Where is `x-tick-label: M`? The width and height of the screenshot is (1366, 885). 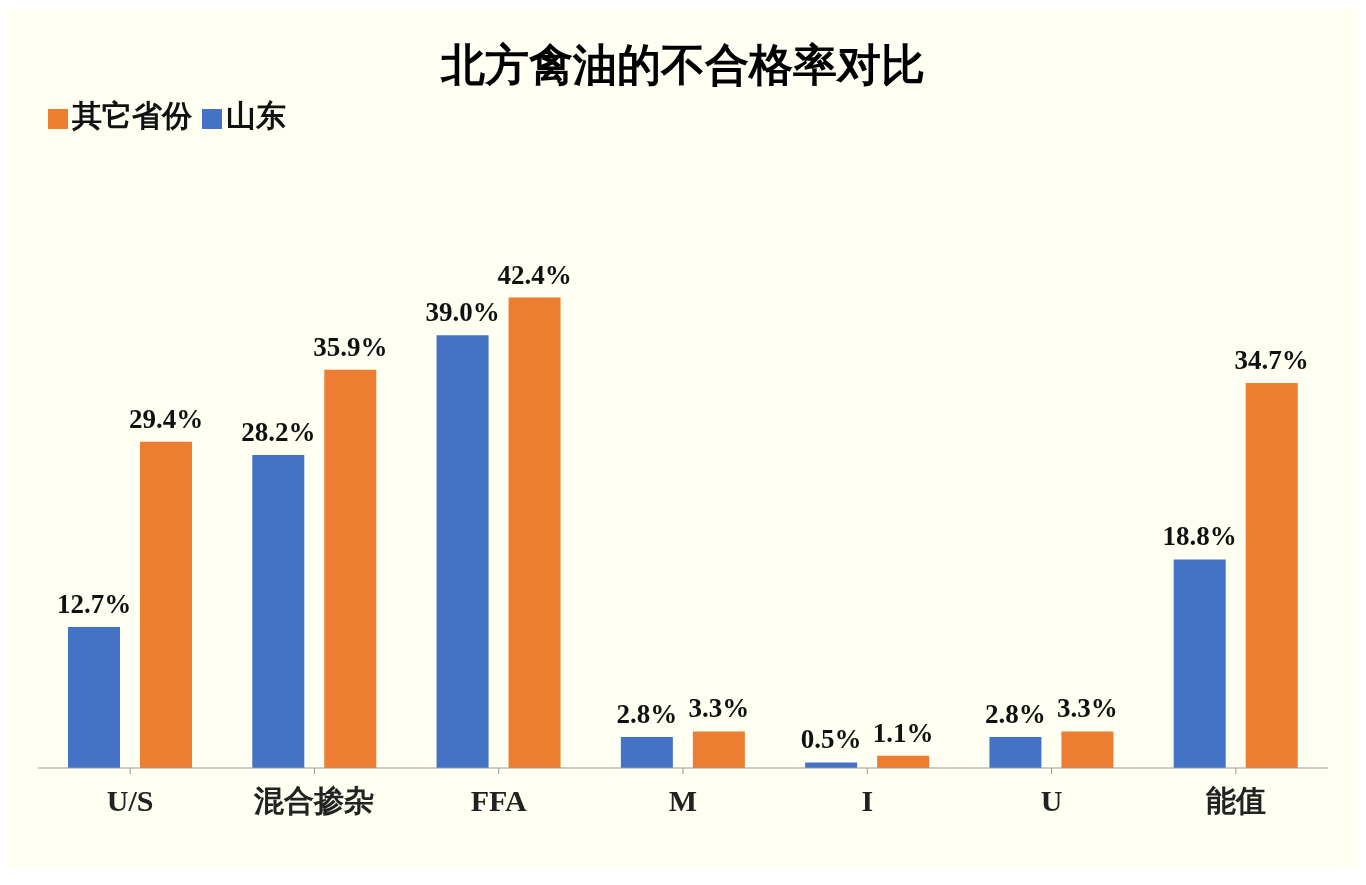 x-tick-label: M is located at coordinates (683, 801).